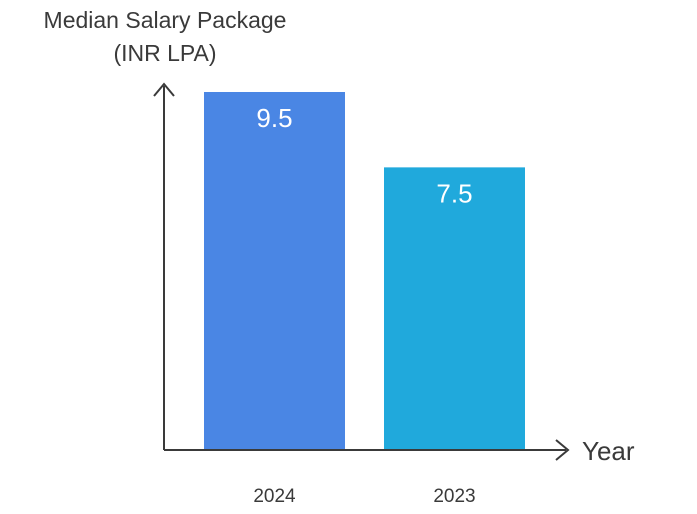 Image resolution: width=697 pixels, height=514 pixels. Describe the element at coordinates (274, 118) in the screenshot. I see `bar-value-label-2024: 9.5` at that location.